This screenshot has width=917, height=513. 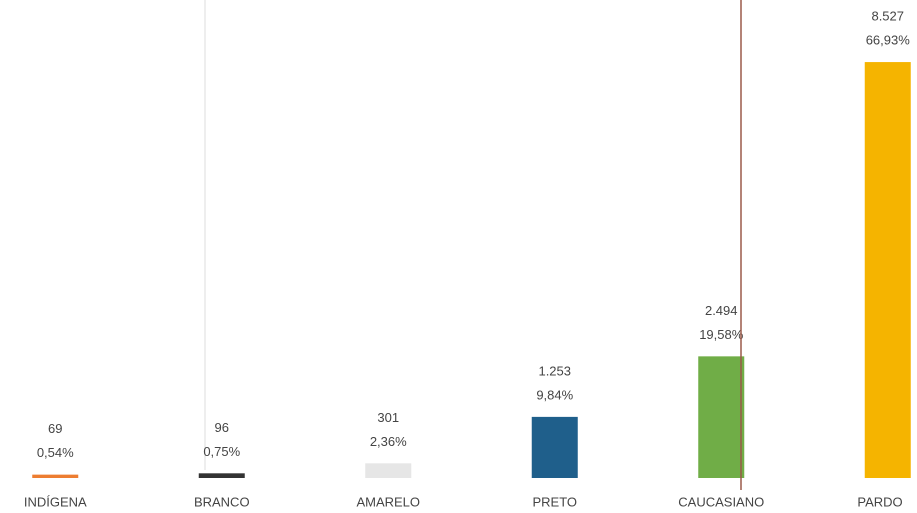 I want to click on value-label: 69, so click(x=55, y=428).